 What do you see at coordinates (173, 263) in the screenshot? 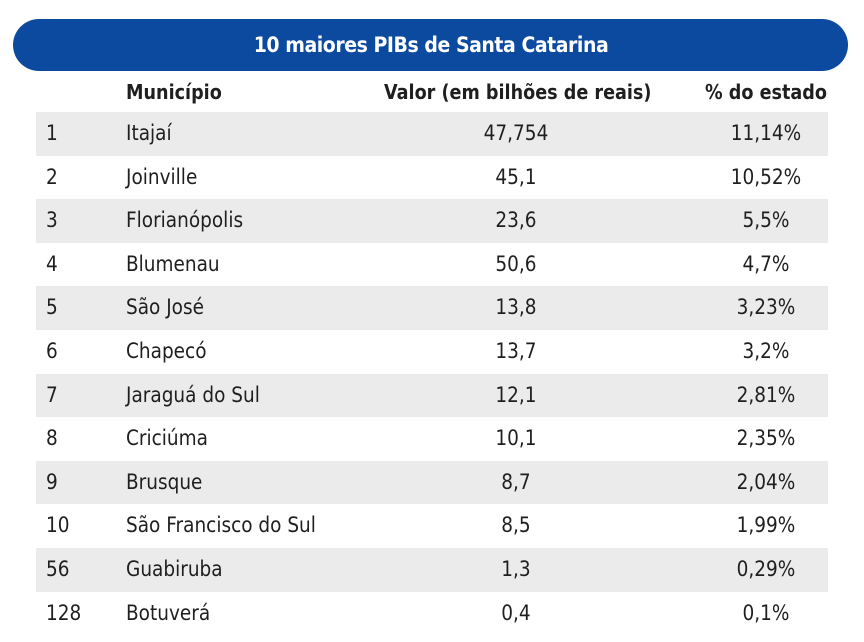
I see `cell-municipio: Blumenau` at bounding box center [173, 263].